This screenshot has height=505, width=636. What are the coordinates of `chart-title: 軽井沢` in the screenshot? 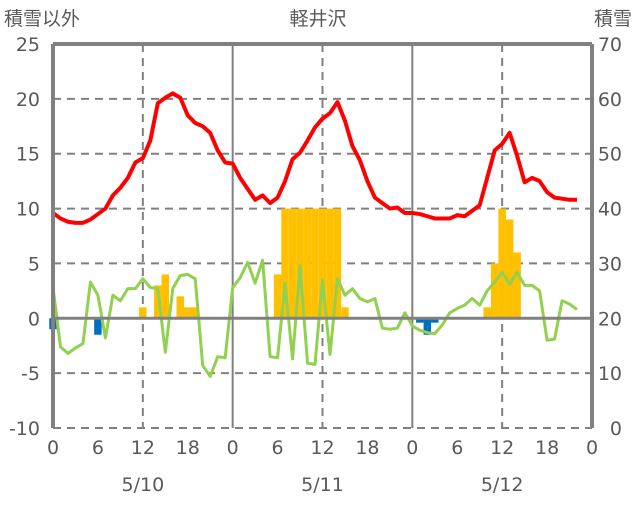 It's located at (317, 19).